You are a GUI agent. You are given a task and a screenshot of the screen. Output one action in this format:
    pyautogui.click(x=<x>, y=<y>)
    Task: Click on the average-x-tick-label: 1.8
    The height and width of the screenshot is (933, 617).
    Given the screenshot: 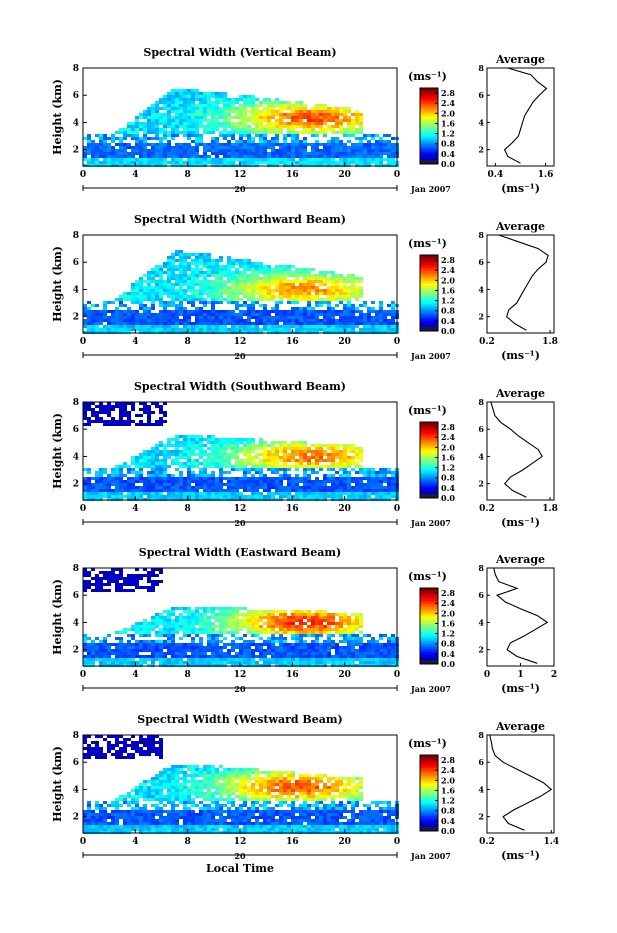 What is the action you would take?
    pyautogui.click(x=550, y=509)
    